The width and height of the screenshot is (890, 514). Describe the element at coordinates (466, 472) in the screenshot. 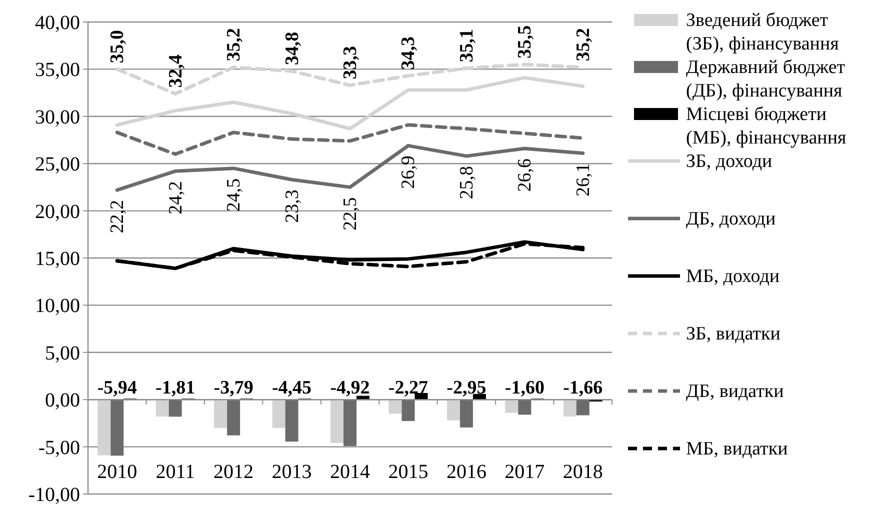

I see `x-tick-label: 2016` at that location.